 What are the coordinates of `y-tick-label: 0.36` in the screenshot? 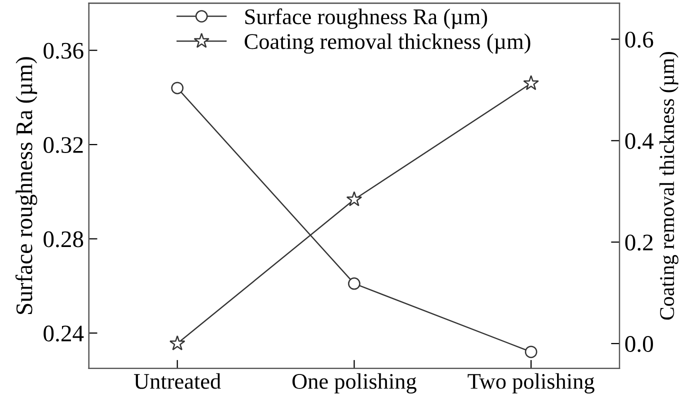 It's located at (64, 50).